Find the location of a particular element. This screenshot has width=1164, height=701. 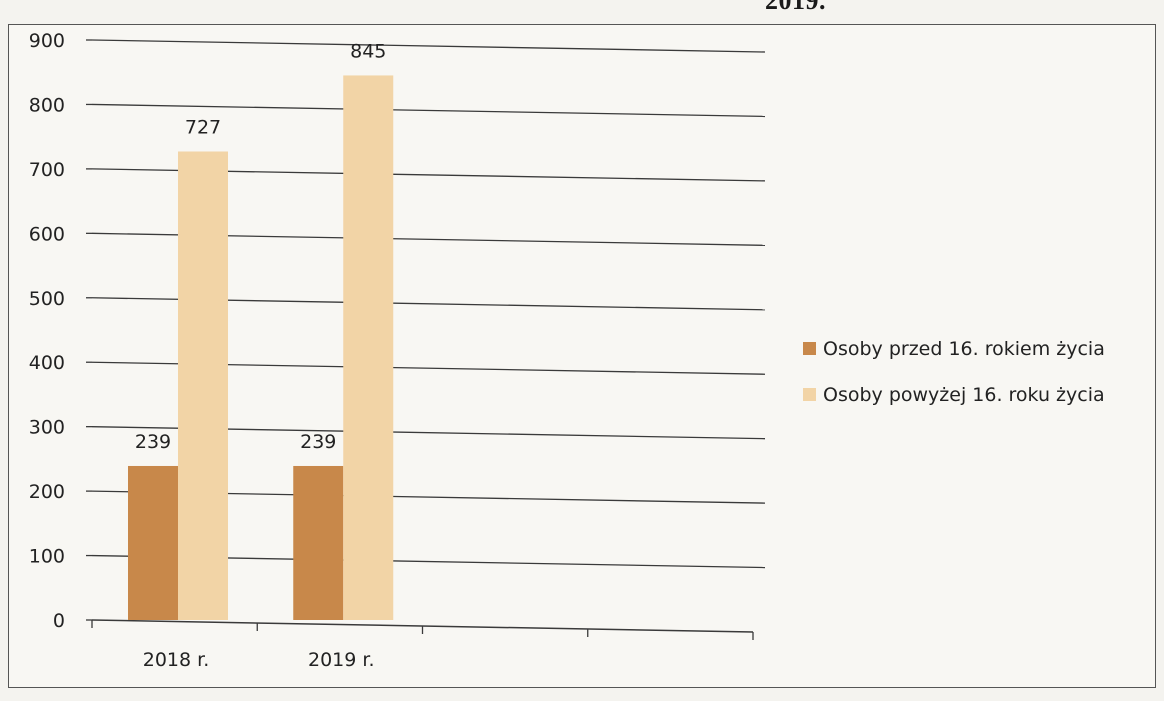

data-label-2-2: 845 is located at coordinates (368, 51).